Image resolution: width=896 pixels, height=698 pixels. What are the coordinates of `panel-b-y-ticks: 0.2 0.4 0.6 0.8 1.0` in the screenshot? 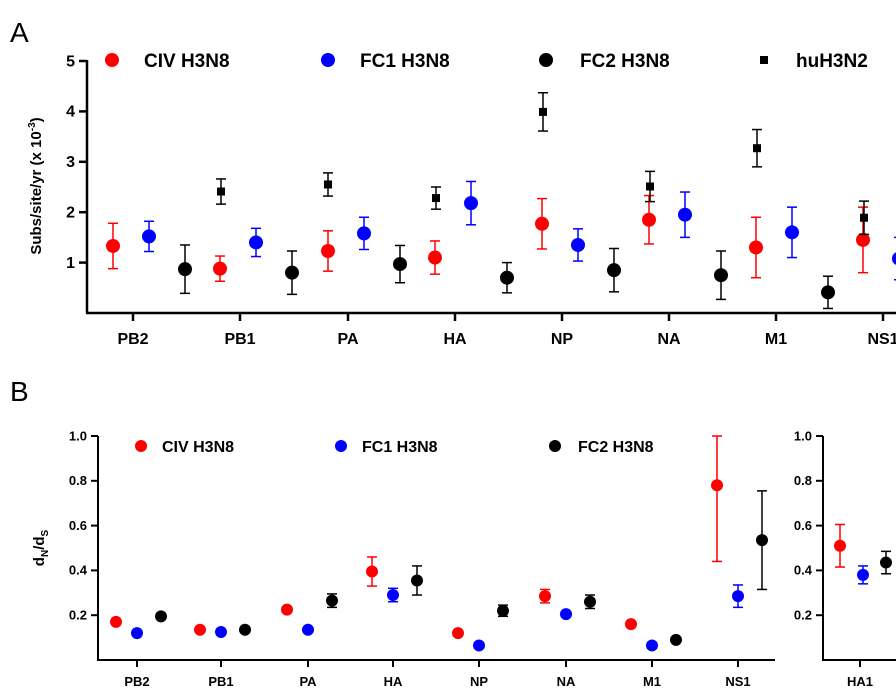 It's located at (83, 525).